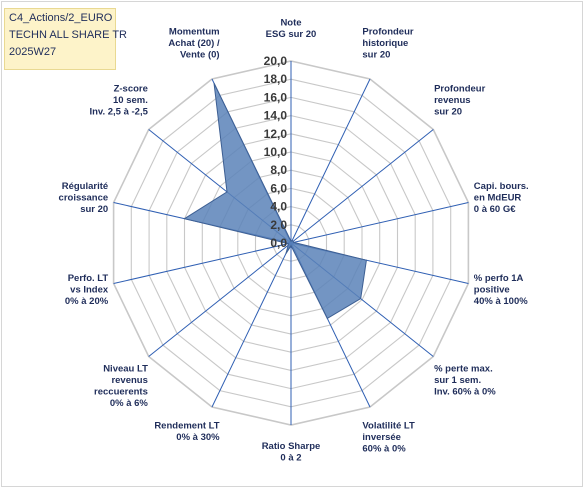  Describe the element at coordinates (276, 152) in the screenshot. I see `tick-label: 10,0` at that location.